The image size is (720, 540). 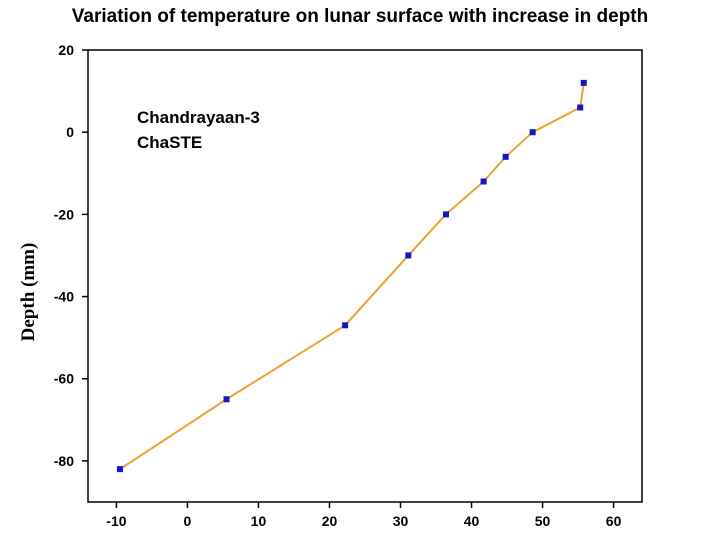 What do you see at coordinates (472, 521) in the screenshot?
I see `x-tick-label: 40` at bounding box center [472, 521].